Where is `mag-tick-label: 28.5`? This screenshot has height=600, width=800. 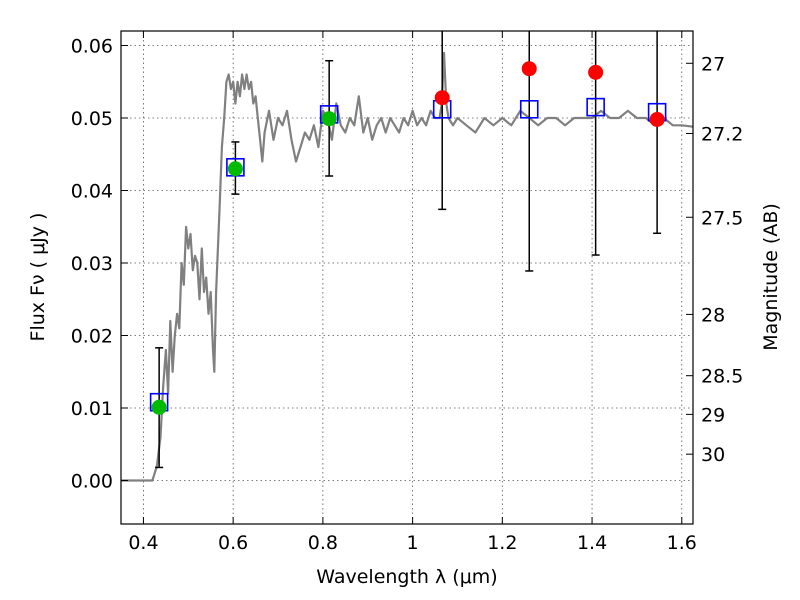
mag-tick-label: 28.5 is located at coordinates (722, 377).